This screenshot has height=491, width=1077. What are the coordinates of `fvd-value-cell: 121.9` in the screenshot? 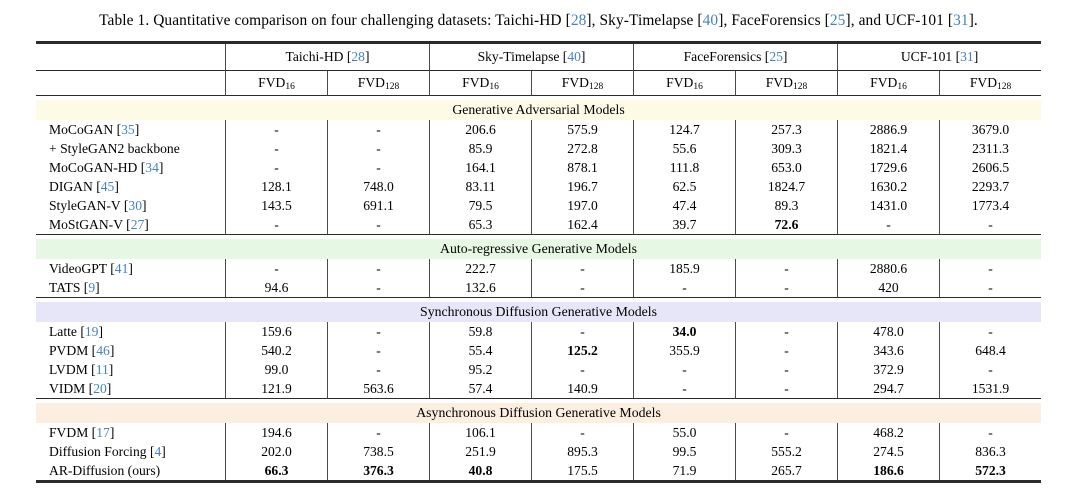 It's located at (276, 389).